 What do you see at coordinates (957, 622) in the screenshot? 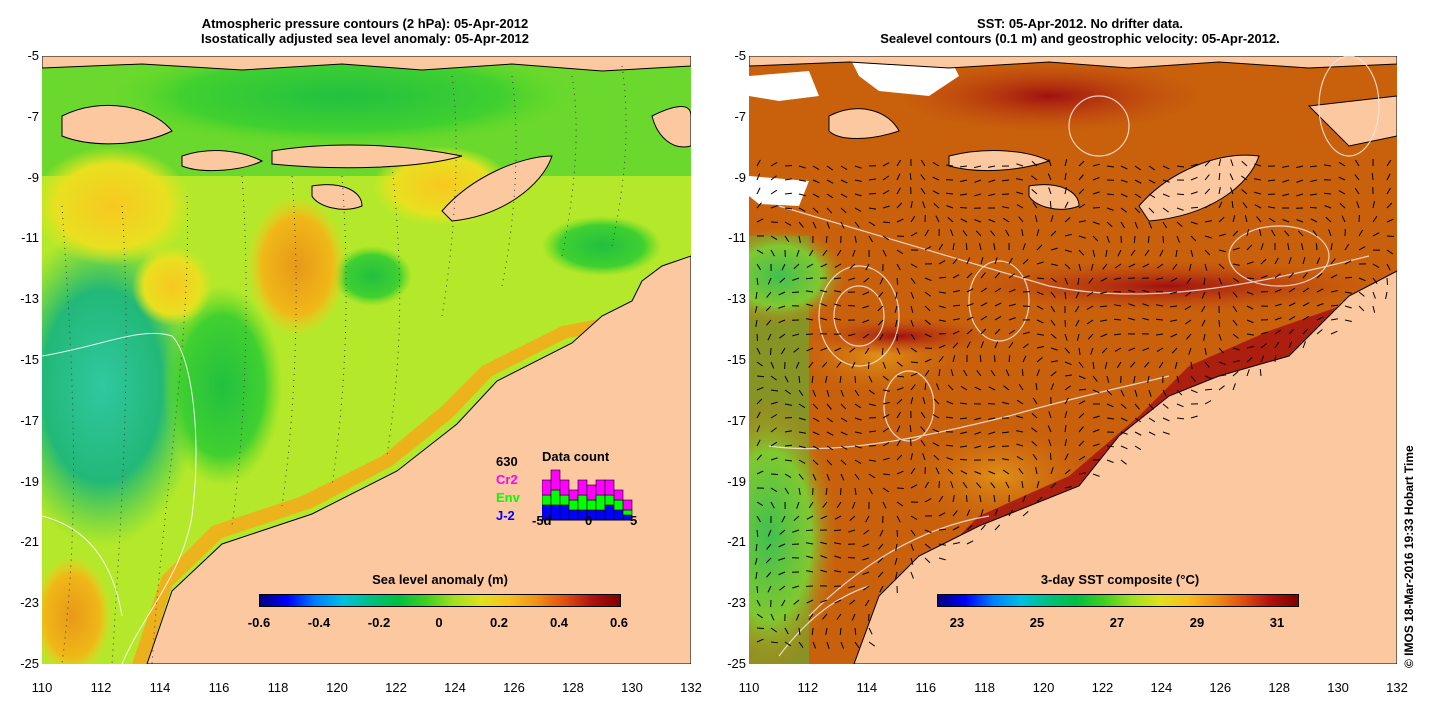
I see `sst-ticks-tick: 23` at bounding box center [957, 622].